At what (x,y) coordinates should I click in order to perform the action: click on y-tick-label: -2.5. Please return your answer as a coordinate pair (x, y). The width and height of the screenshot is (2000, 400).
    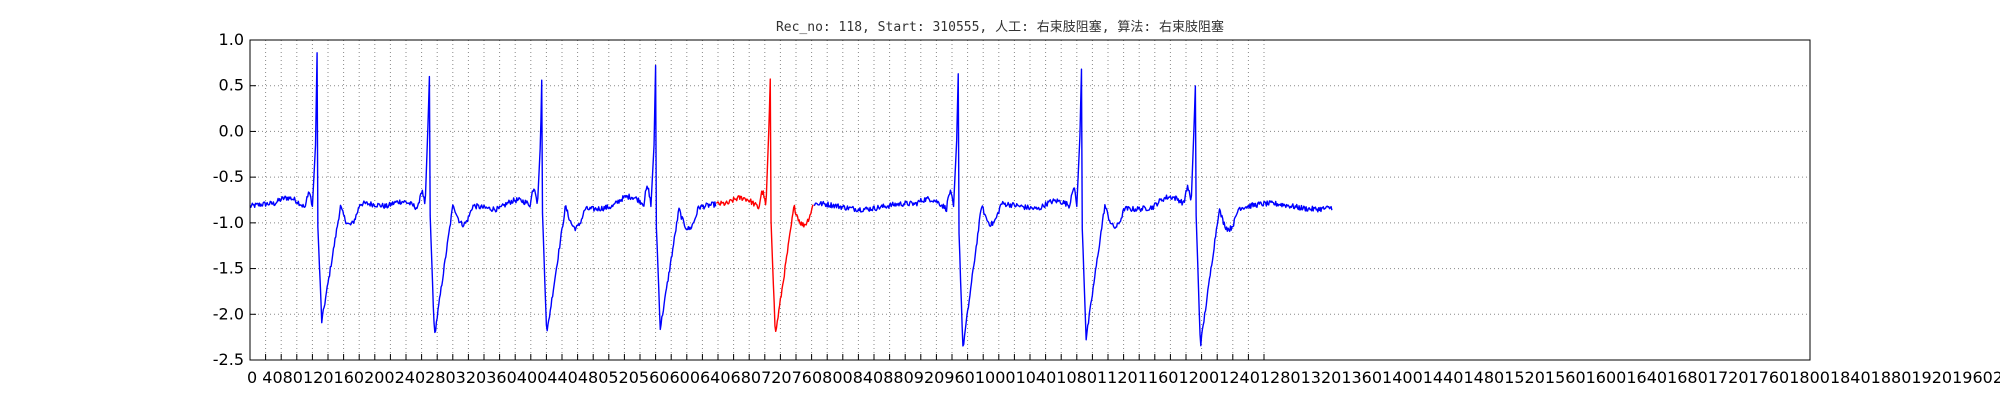
    Looking at the image, I should click on (228, 359).